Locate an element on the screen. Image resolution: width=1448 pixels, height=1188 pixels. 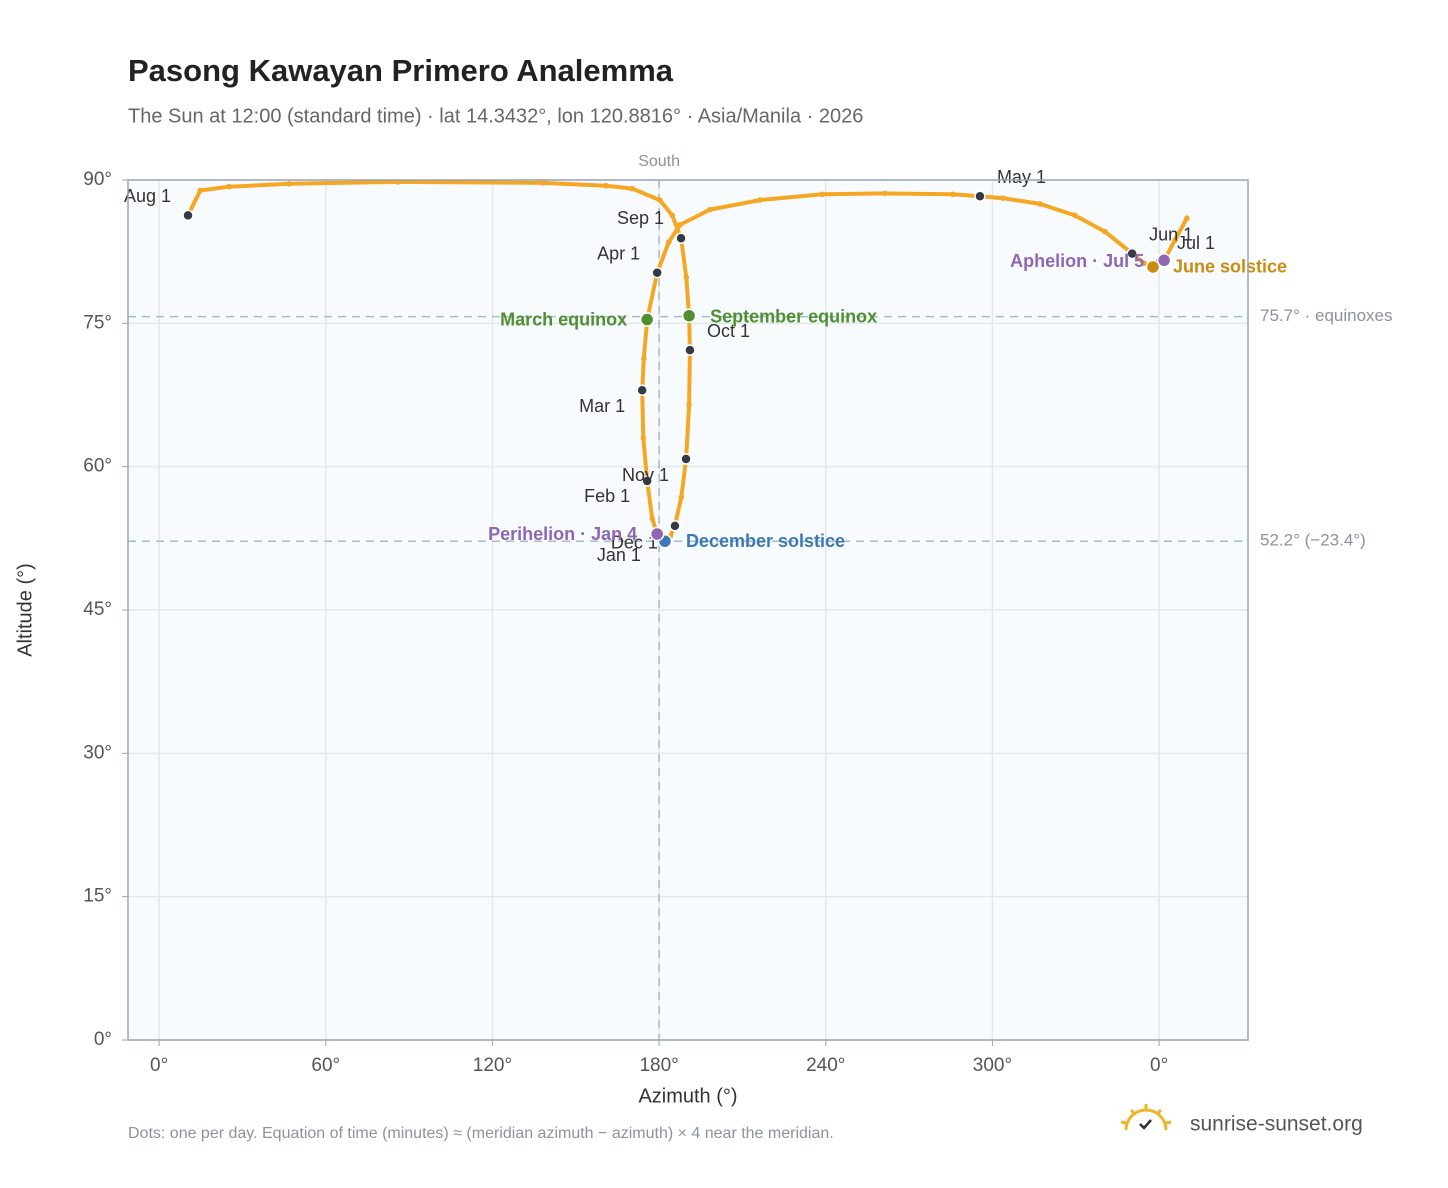
month-label: May 1 is located at coordinates (1021, 177).